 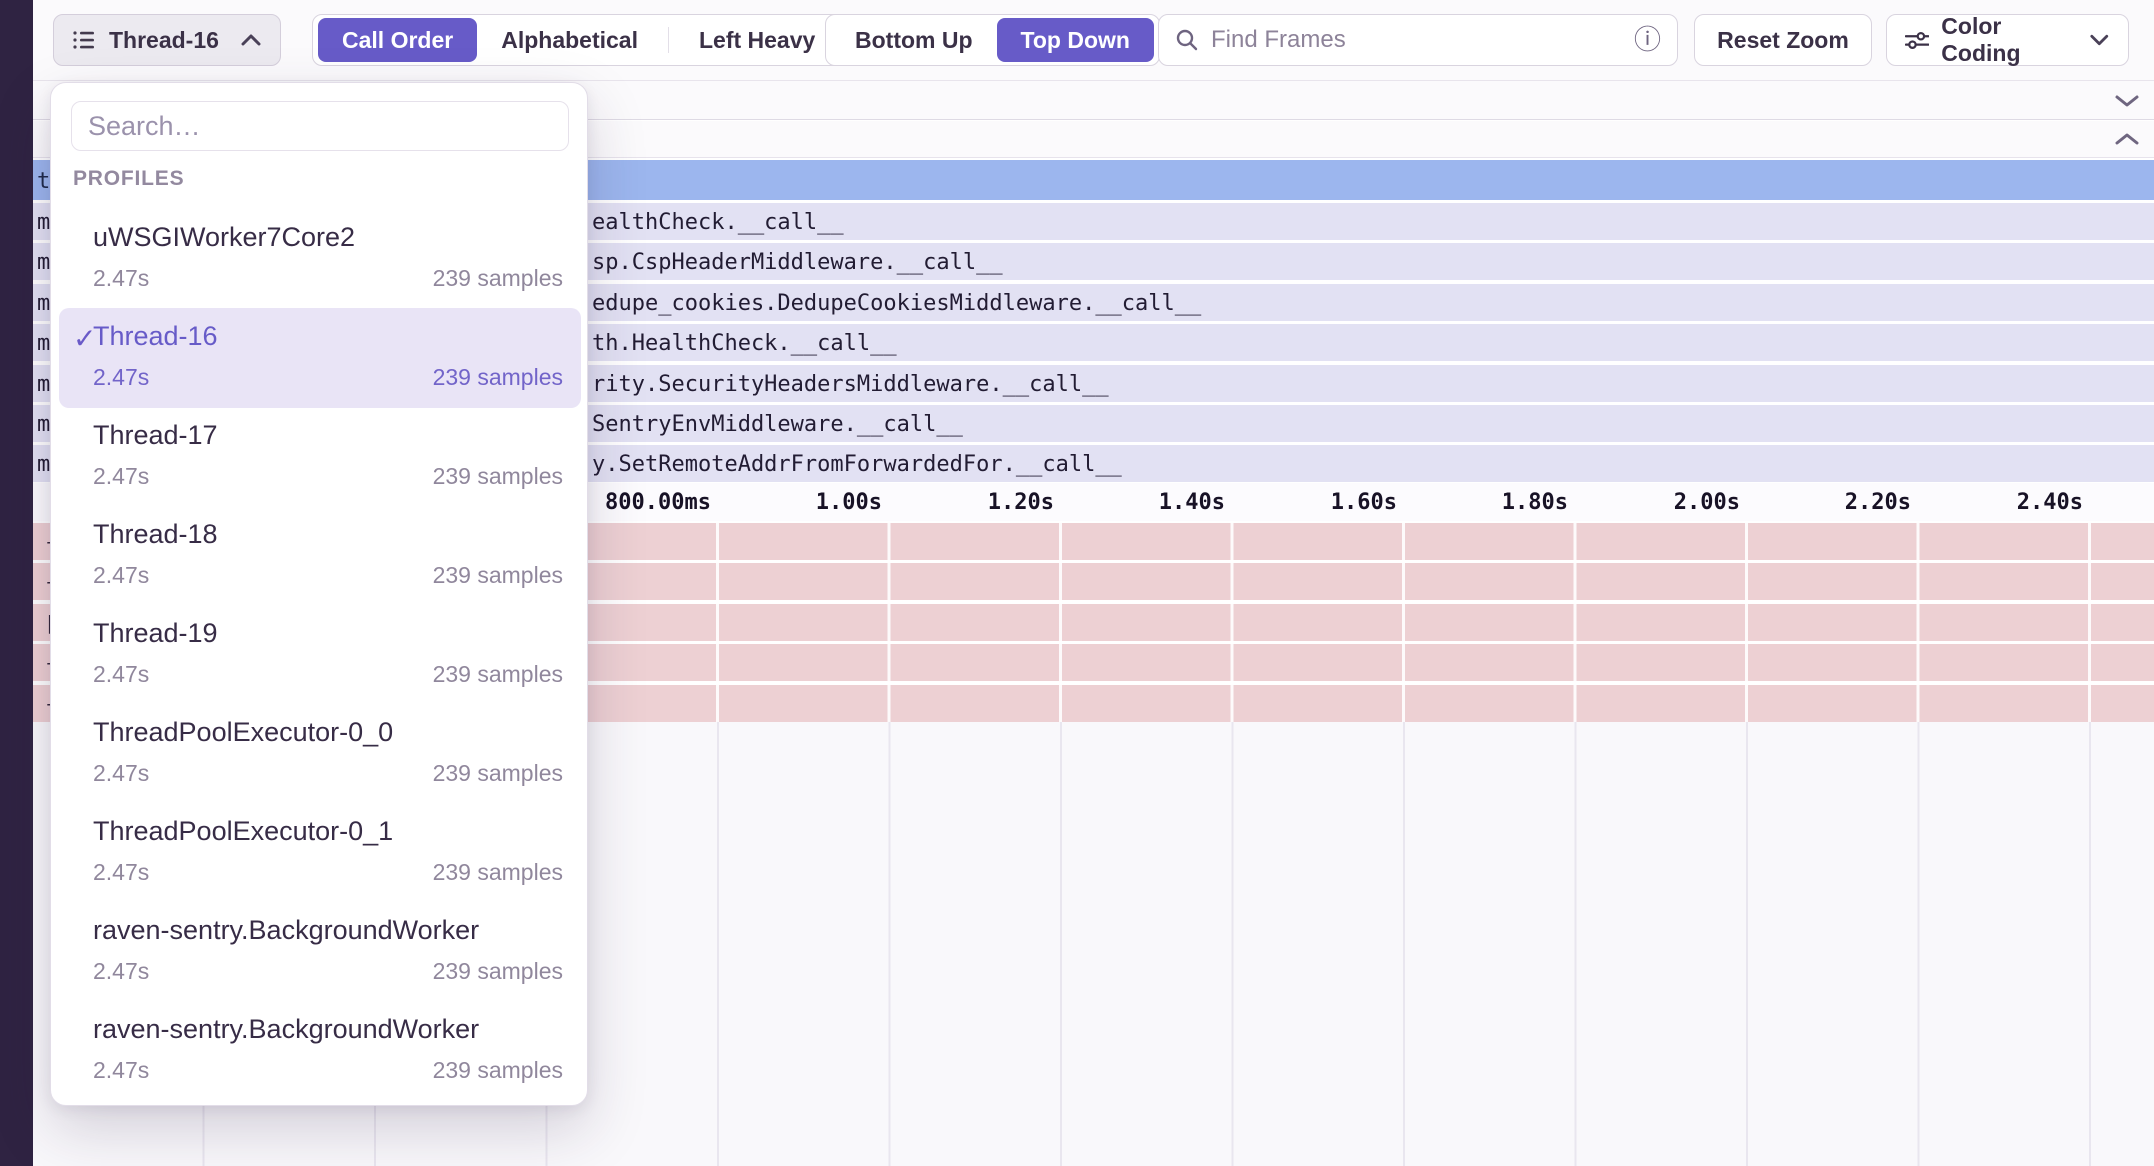 I want to click on profile-name: uWSGIWorker7Core2, so click(x=224, y=237).